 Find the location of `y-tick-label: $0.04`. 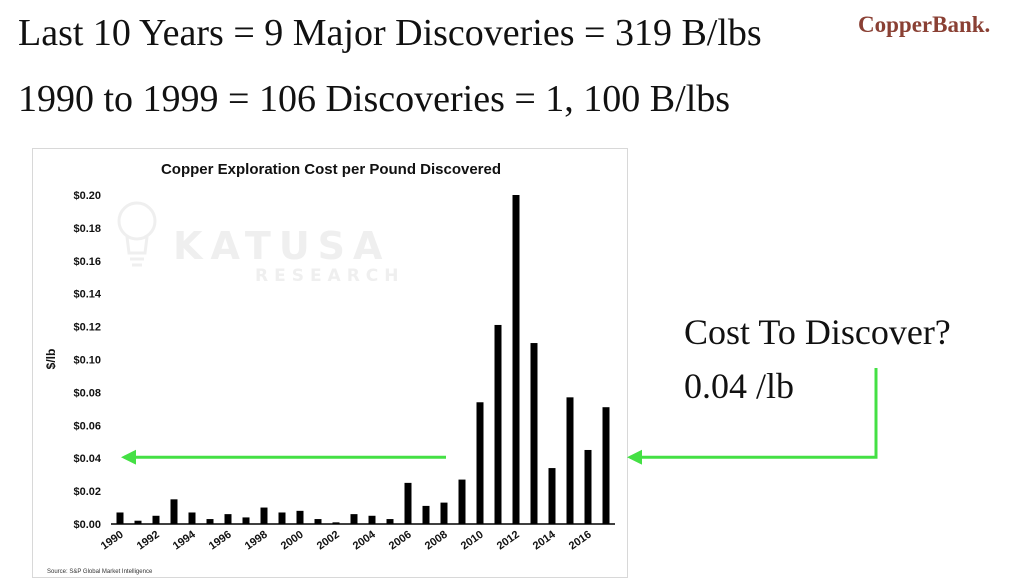

y-tick-label: $0.04 is located at coordinates (87, 459).